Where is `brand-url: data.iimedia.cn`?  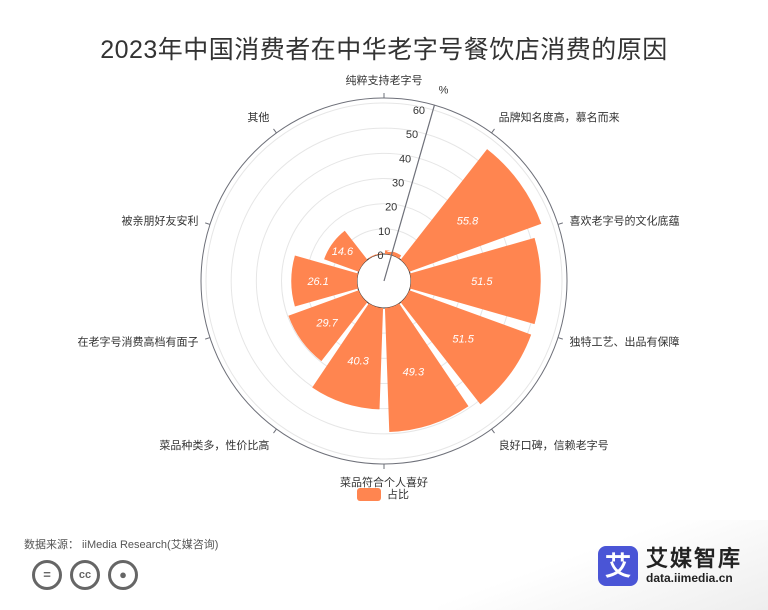
brand-url: data.iimedia.cn is located at coordinates (689, 578).